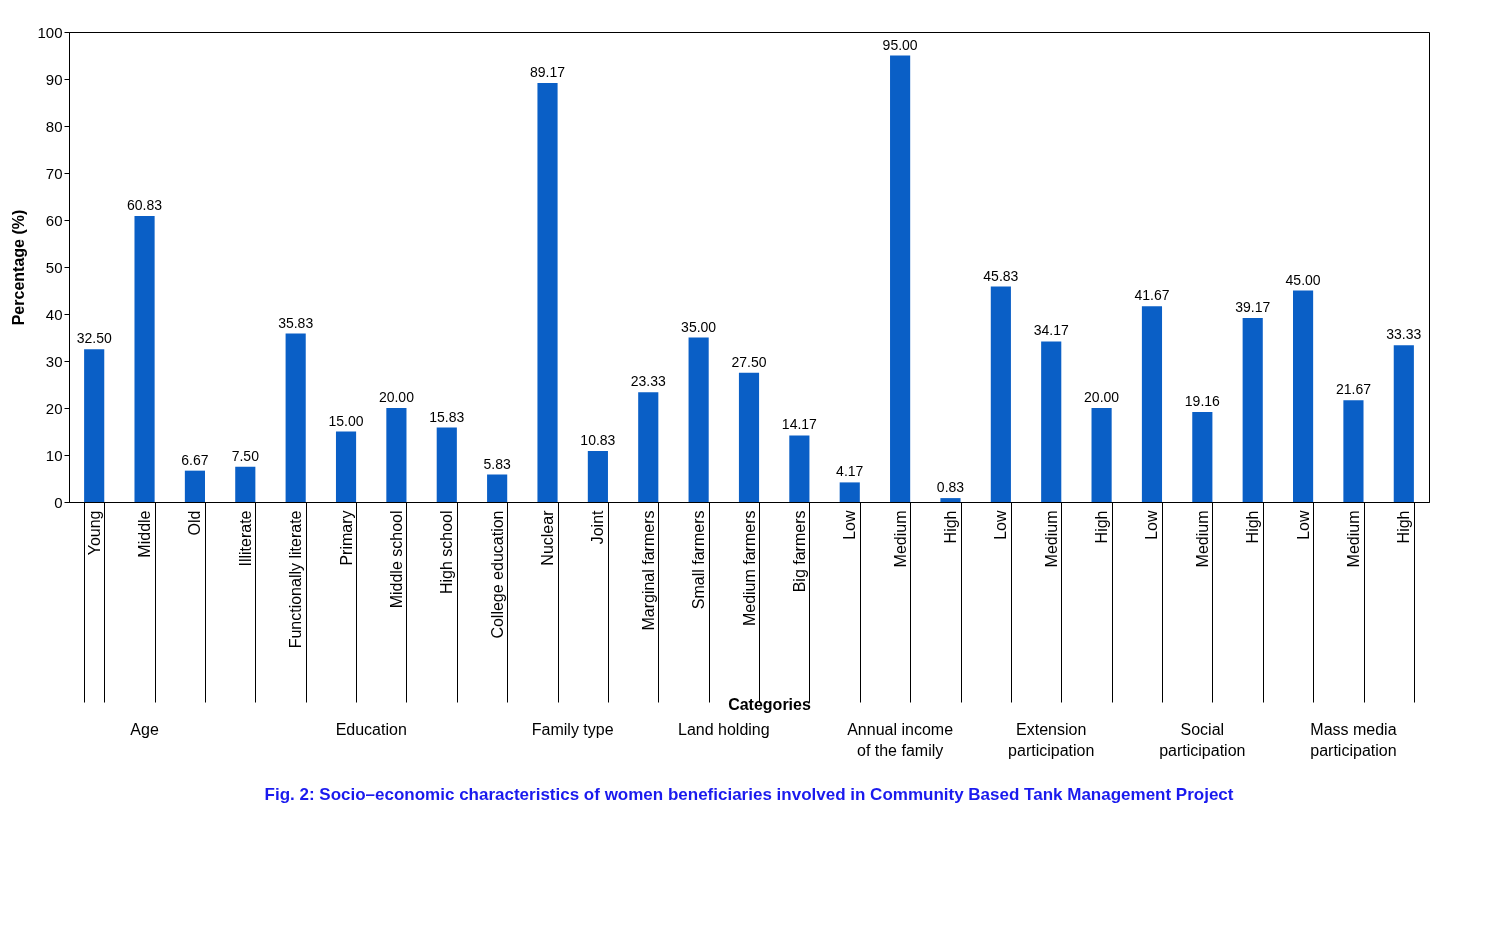 The image size is (1506, 931). Describe the element at coordinates (699, 560) in the screenshot. I see `x-tick-label: Small farmers` at that location.